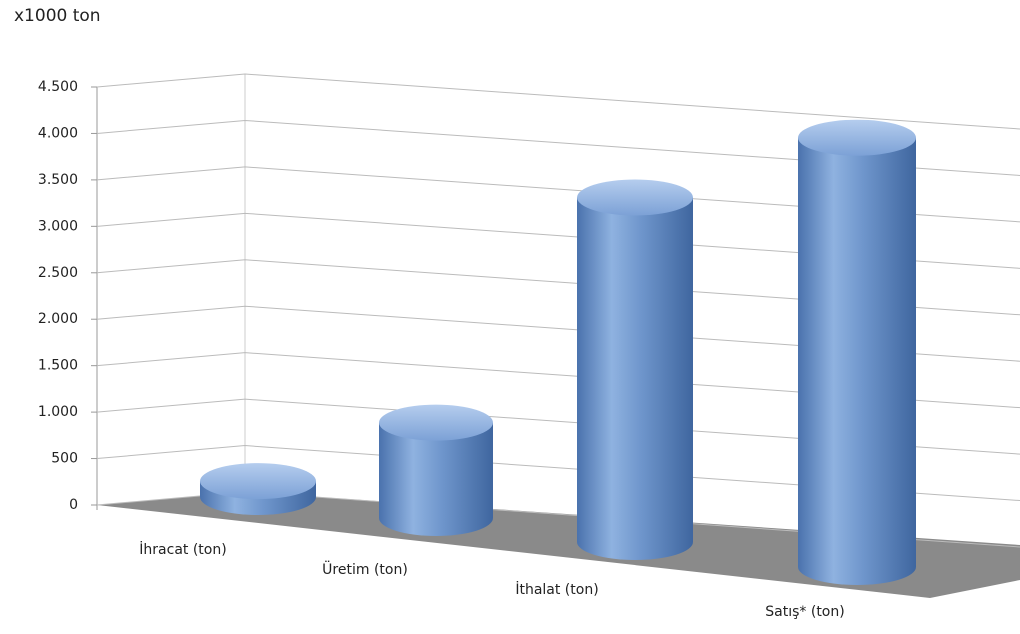 Image resolution: width=1020 pixels, height=634 pixels. What do you see at coordinates (58, 133) in the screenshot?
I see `y-tick-label: 4.000` at bounding box center [58, 133].